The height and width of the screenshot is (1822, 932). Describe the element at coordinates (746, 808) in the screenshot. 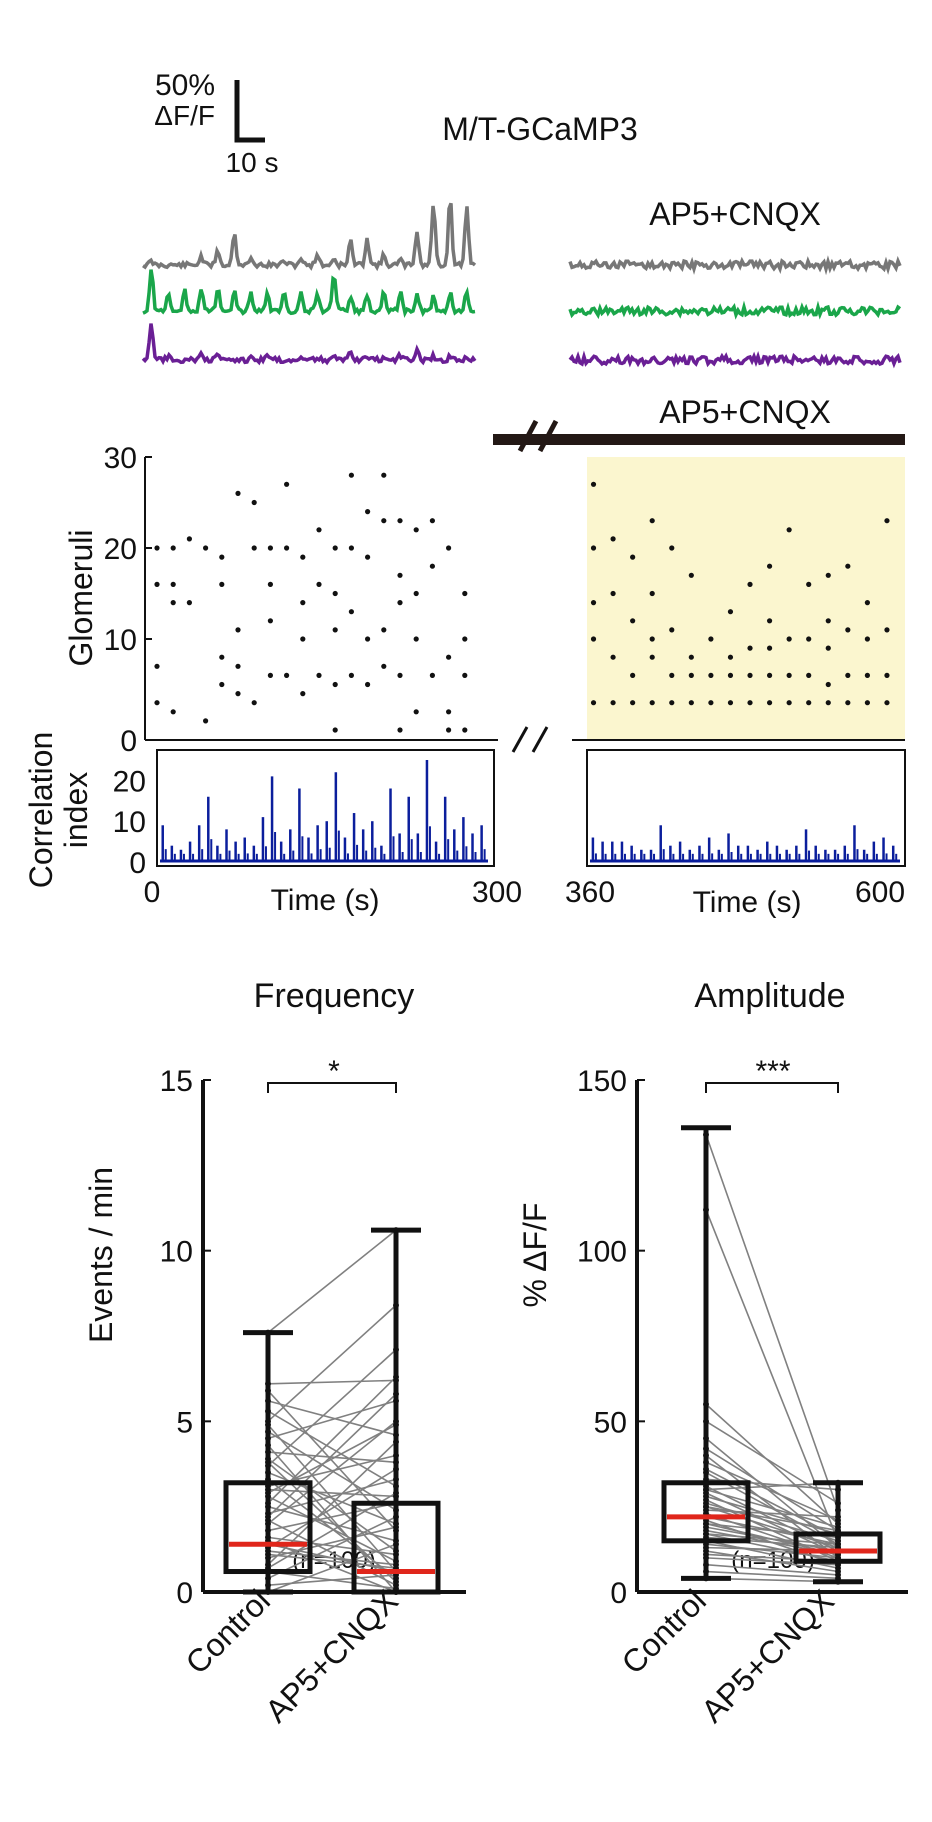

I see `correlation-frame-drug` at that location.